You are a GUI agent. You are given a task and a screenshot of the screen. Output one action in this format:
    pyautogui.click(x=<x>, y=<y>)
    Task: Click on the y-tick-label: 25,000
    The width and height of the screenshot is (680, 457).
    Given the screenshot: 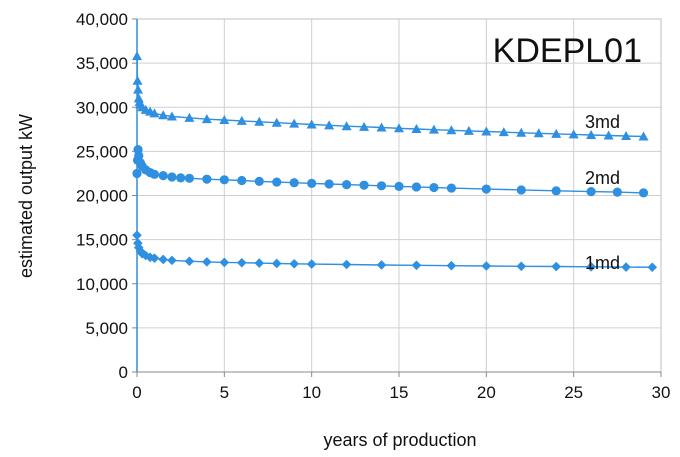 What is the action you would take?
    pyautogui.click(x=102, y=151)
    